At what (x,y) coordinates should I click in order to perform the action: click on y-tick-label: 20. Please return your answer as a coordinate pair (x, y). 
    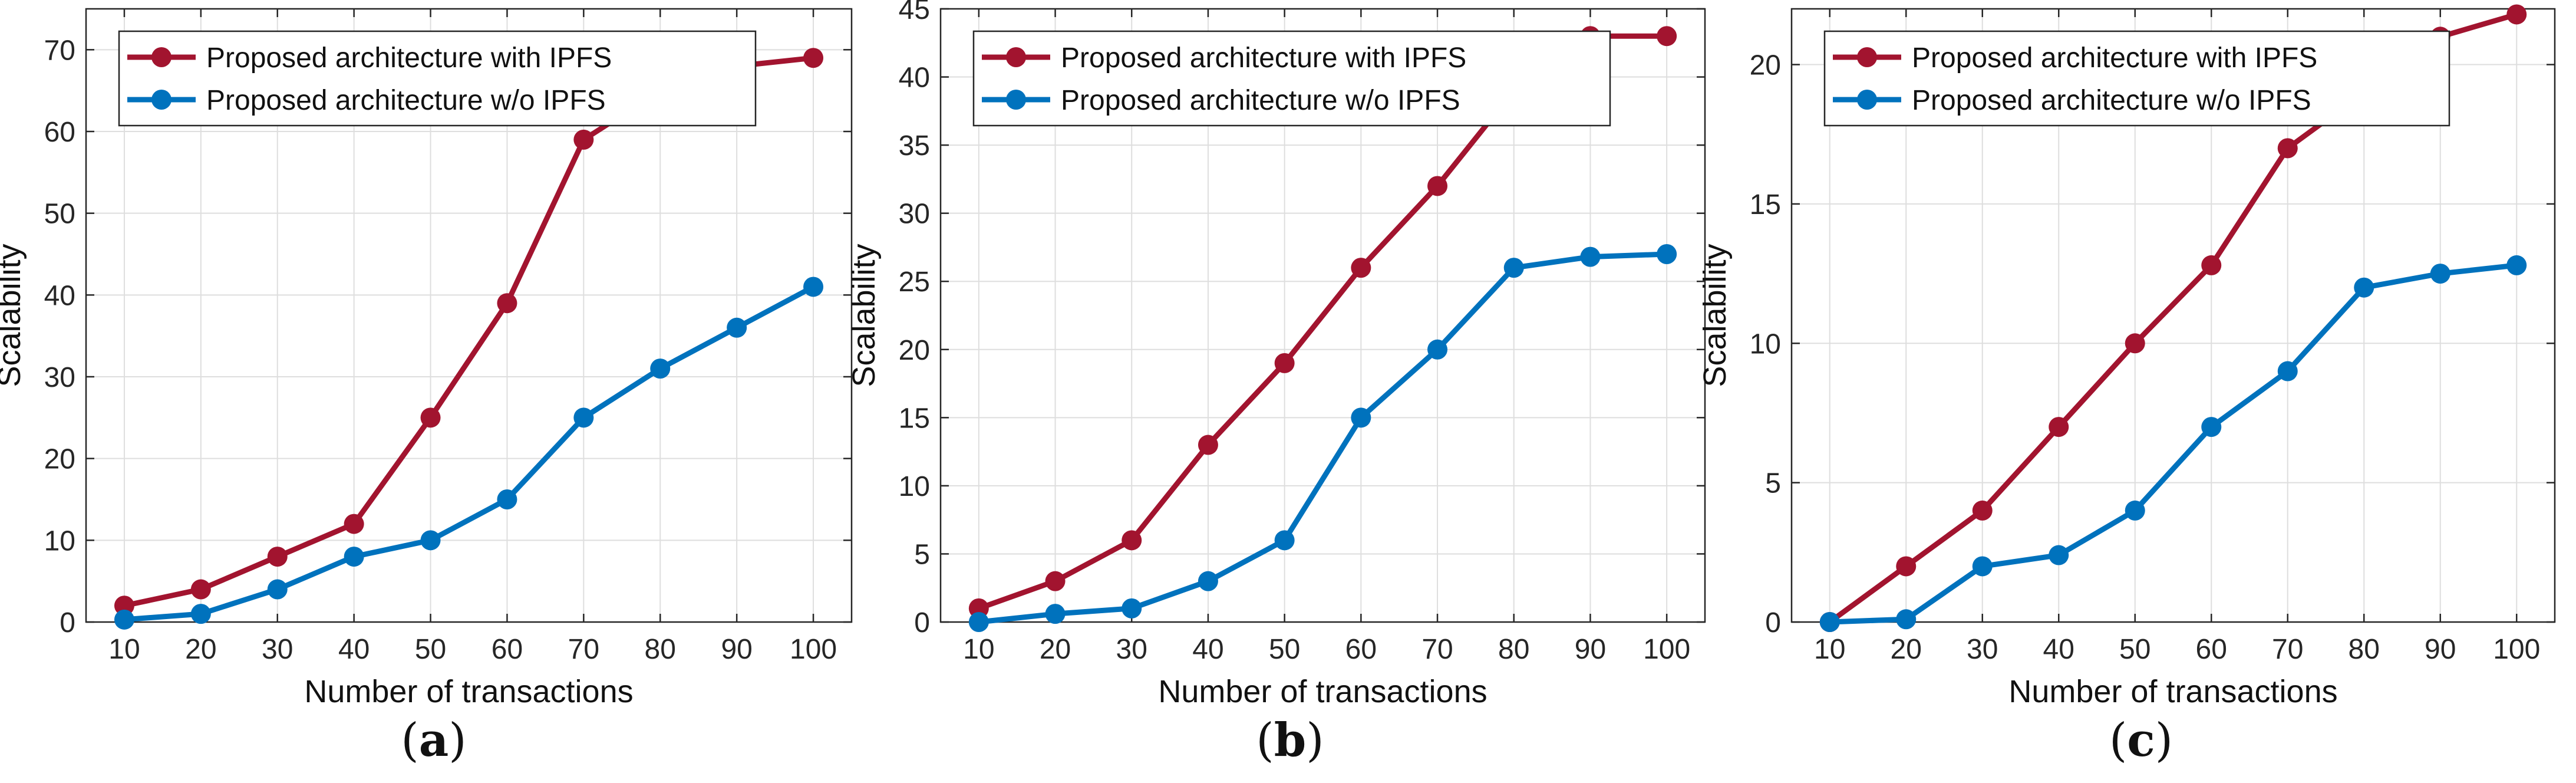
    Looking at the image, I should click on (915, 350).